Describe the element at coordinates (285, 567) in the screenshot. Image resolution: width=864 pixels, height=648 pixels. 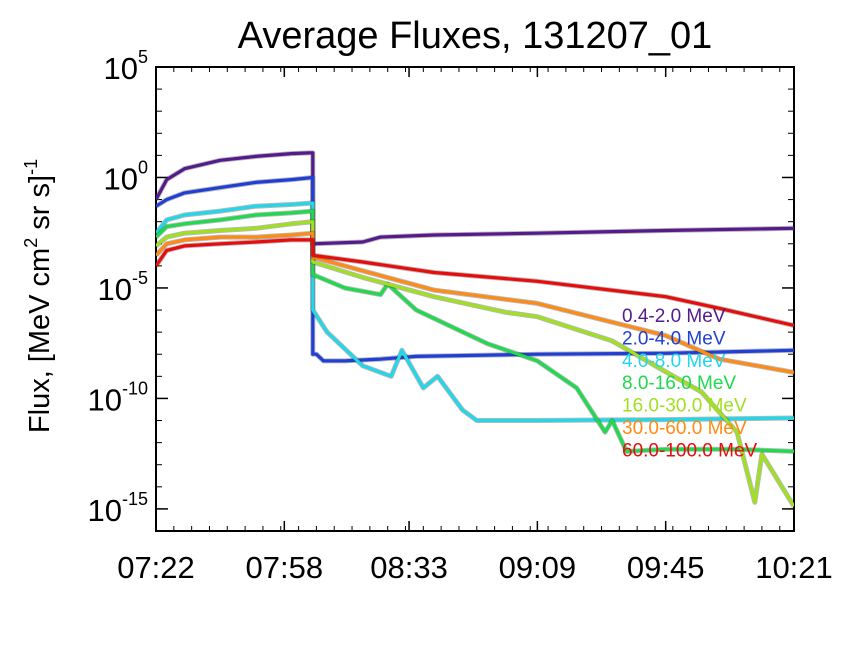
I see `x-tick-label: 07:58` at that location.